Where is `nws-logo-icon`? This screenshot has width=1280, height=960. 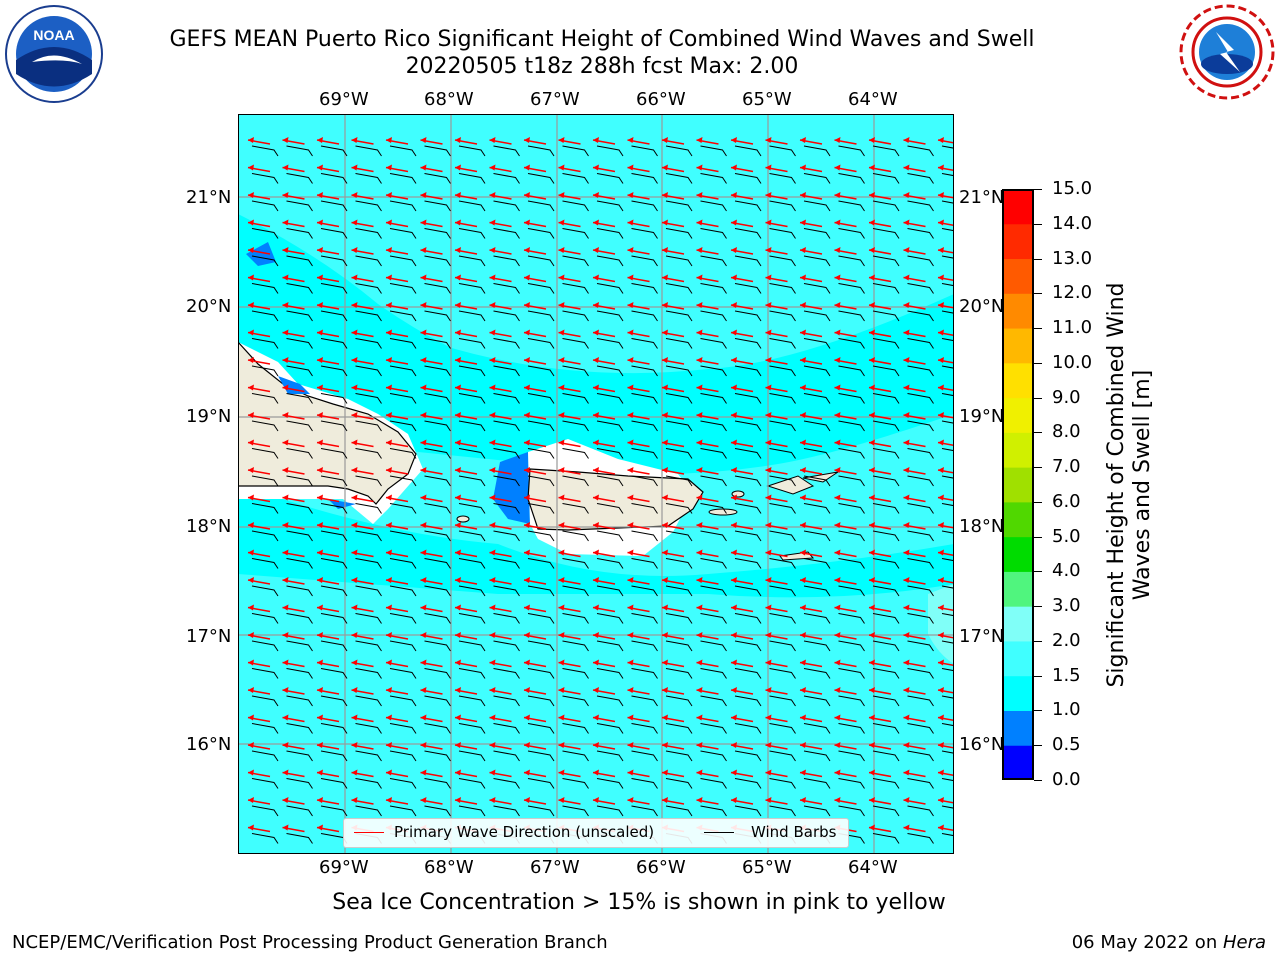 nws-logo-icon is located at coordinates (1227, 52).